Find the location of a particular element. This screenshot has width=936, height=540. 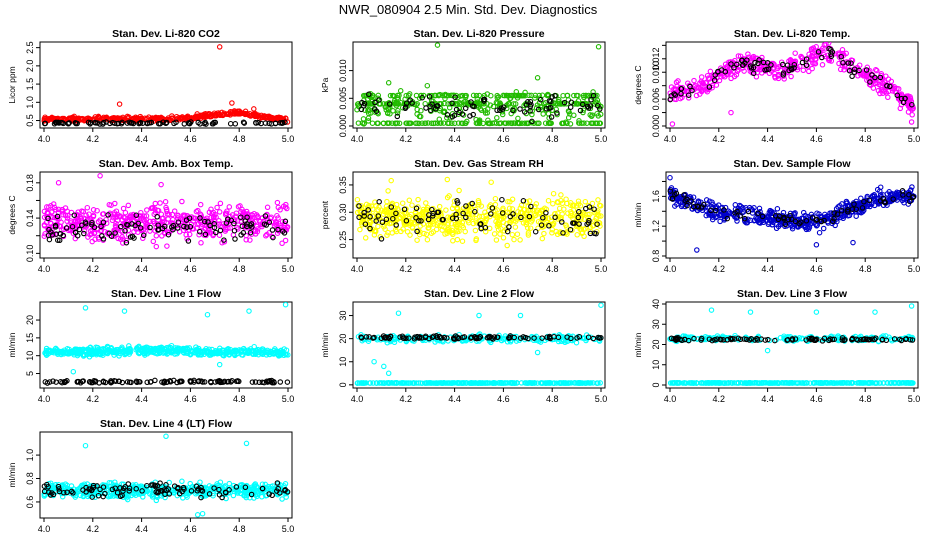

y-tick-label: 1.6 is located at coordinates (656, 196).